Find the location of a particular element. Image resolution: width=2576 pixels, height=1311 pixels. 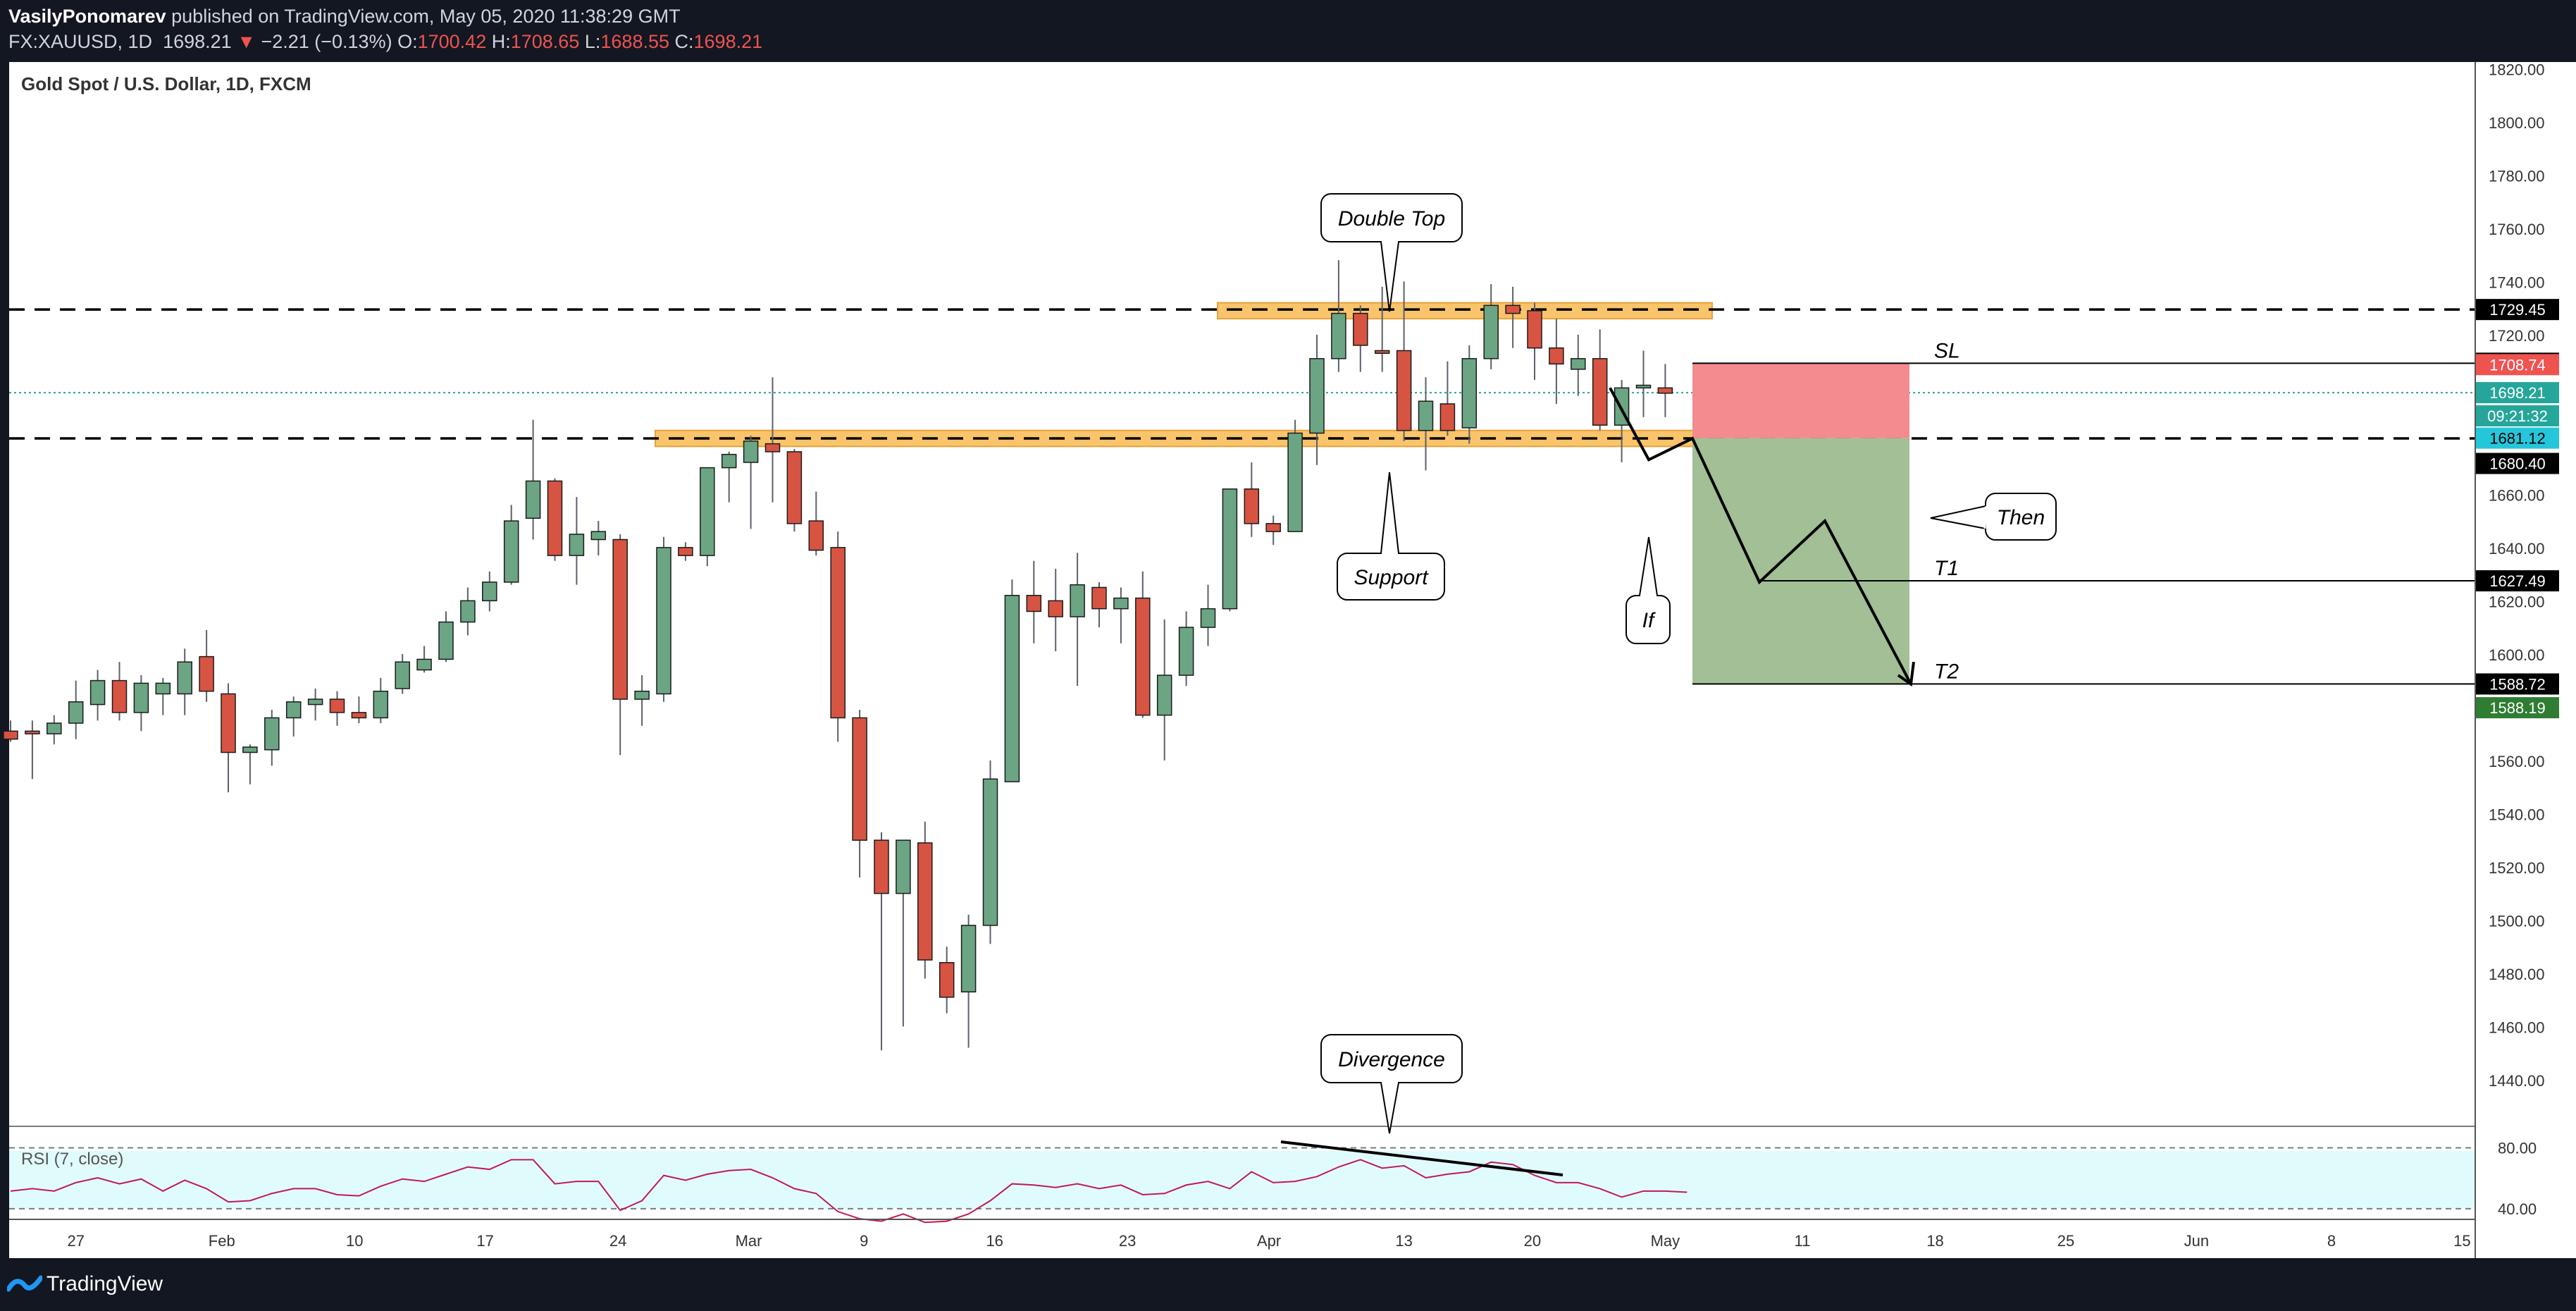

price-tick-label: 1540.00 is located at coordinates (2517, 815).